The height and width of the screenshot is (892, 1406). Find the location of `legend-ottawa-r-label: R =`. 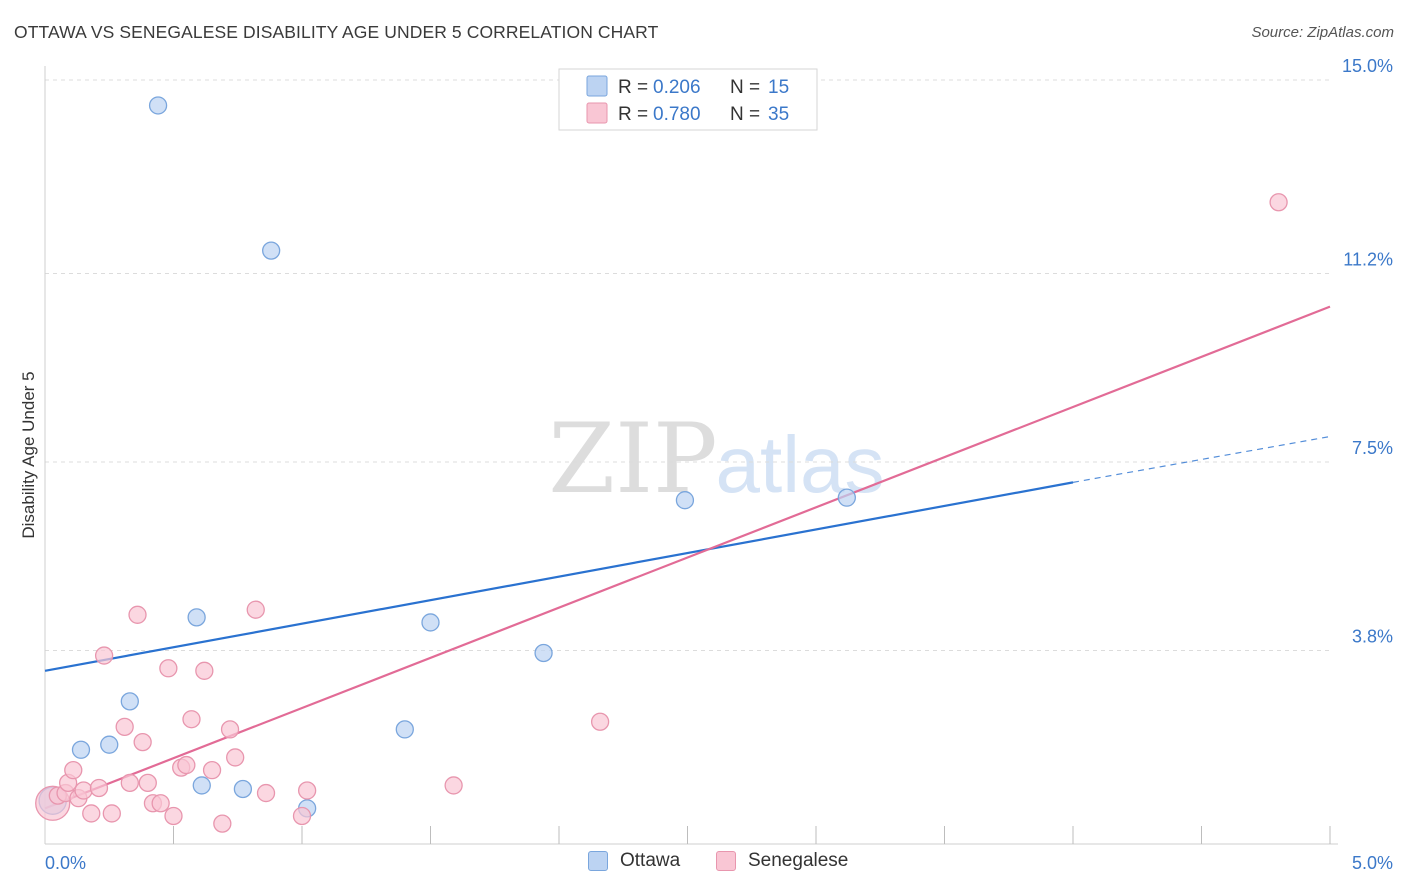

legend-ottawa-r-label: R = is located at coordinates (633, 87).